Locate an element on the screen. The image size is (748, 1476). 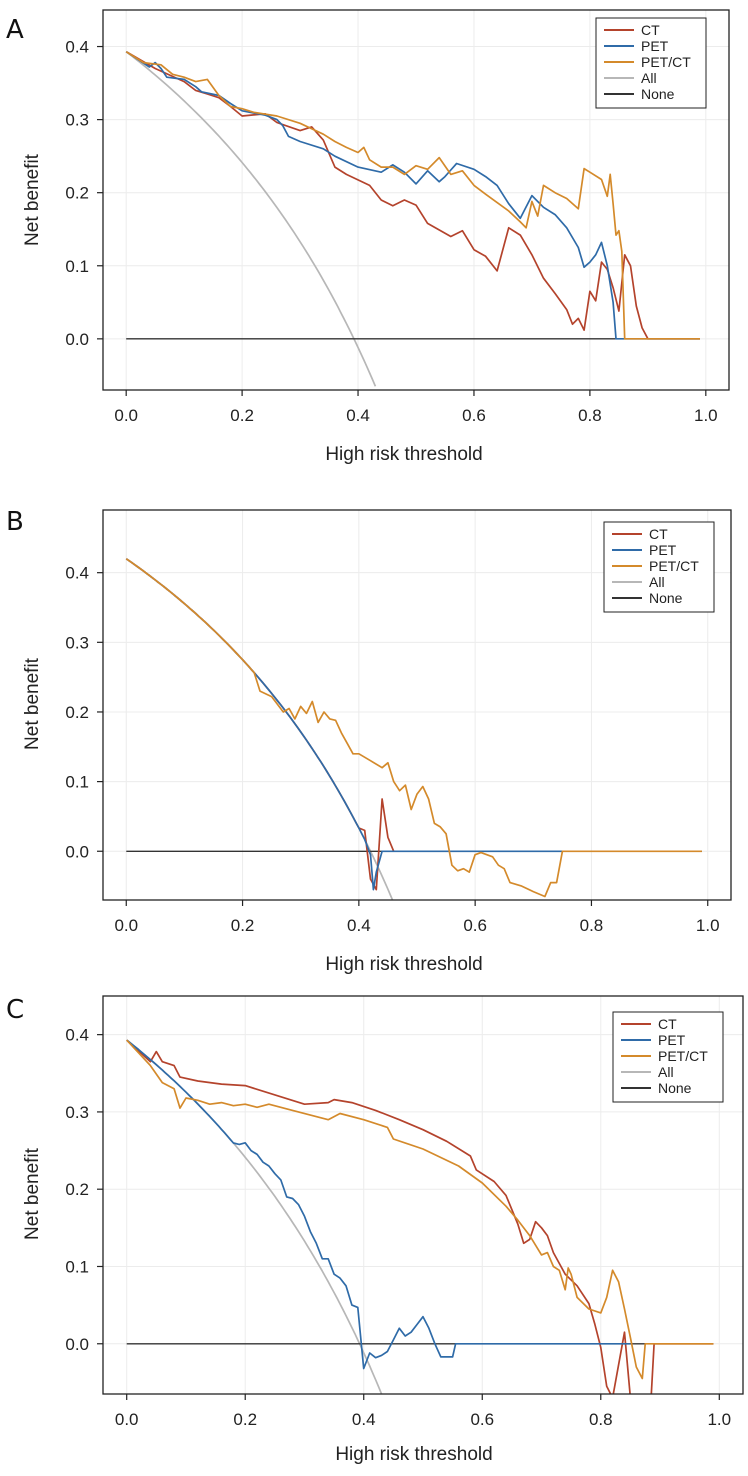
series-line-pet is located at coordinates (344, 724).